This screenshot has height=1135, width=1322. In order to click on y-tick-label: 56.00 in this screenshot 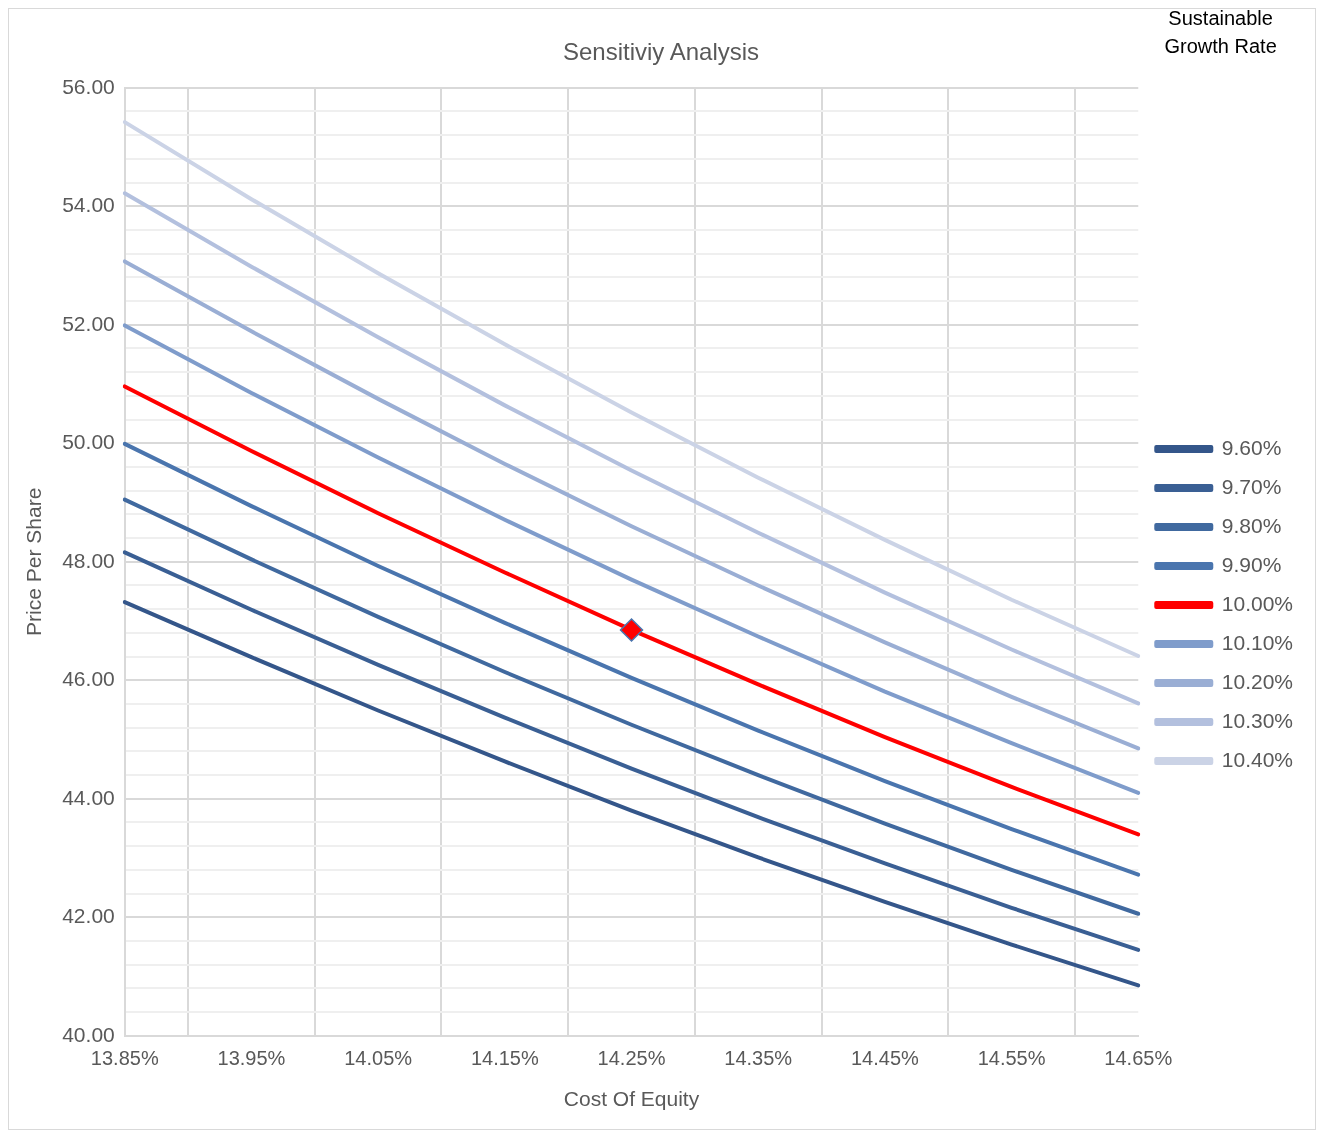, I will do `click(88, 86)`.